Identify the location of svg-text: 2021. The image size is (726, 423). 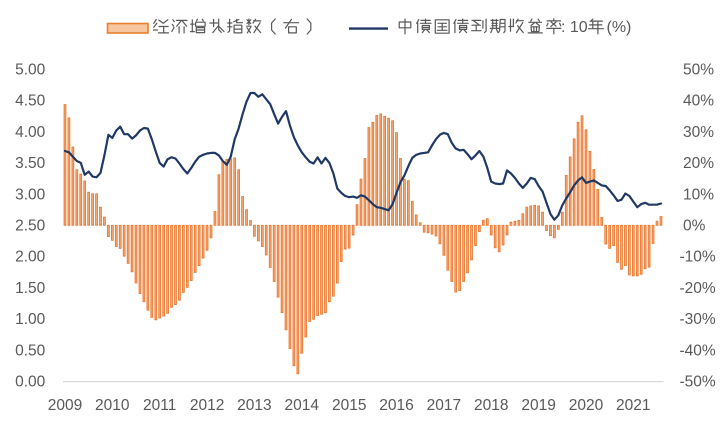
(633, 405).